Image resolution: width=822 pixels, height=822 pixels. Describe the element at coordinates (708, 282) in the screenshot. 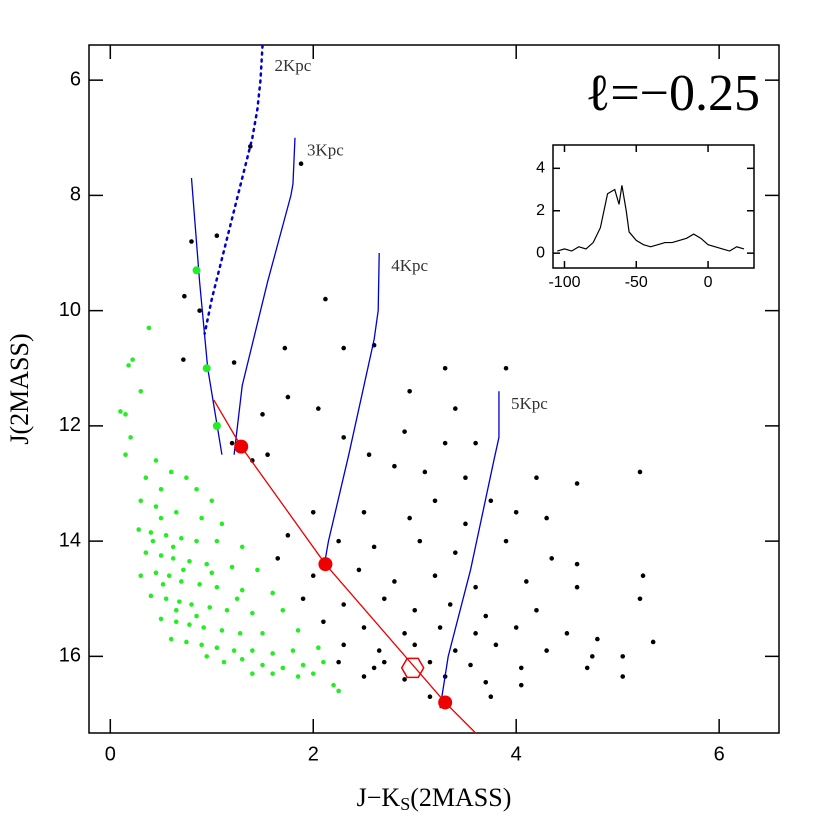

I see `x-tick-label: 0` at that location.